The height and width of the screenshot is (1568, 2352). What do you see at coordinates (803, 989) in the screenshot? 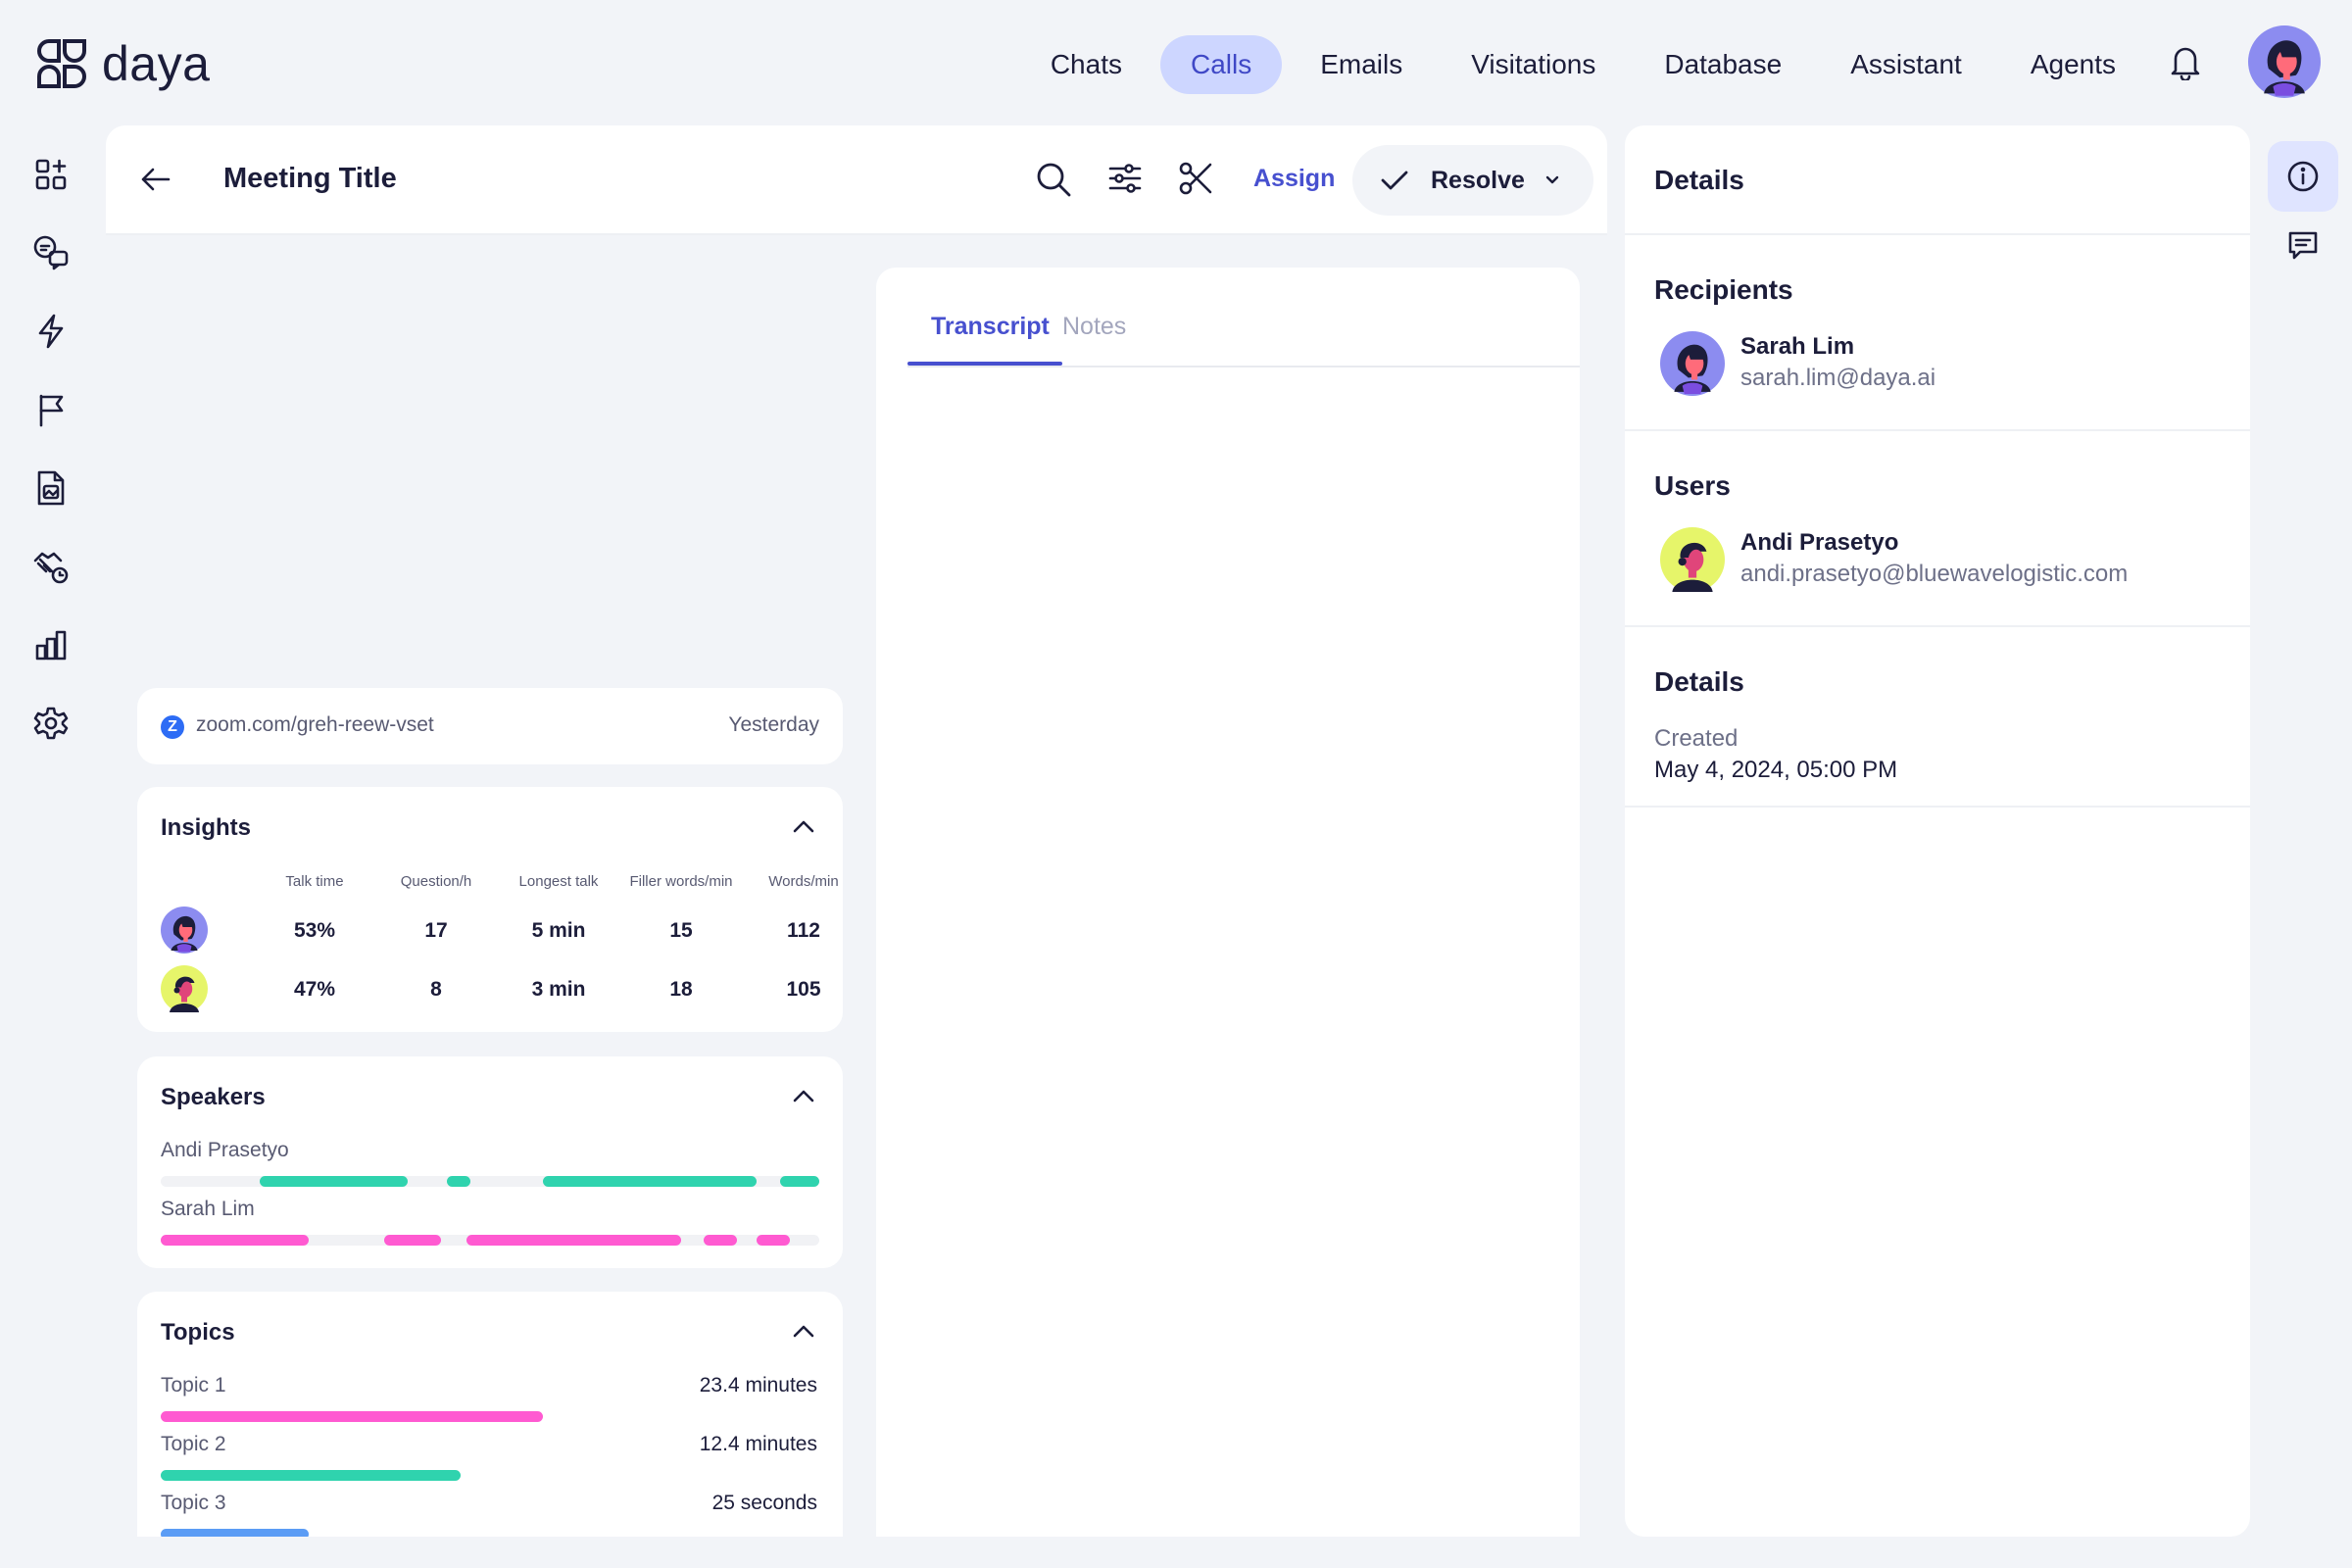
I see `insights-cell: 105` at bounding box center [803, 989].